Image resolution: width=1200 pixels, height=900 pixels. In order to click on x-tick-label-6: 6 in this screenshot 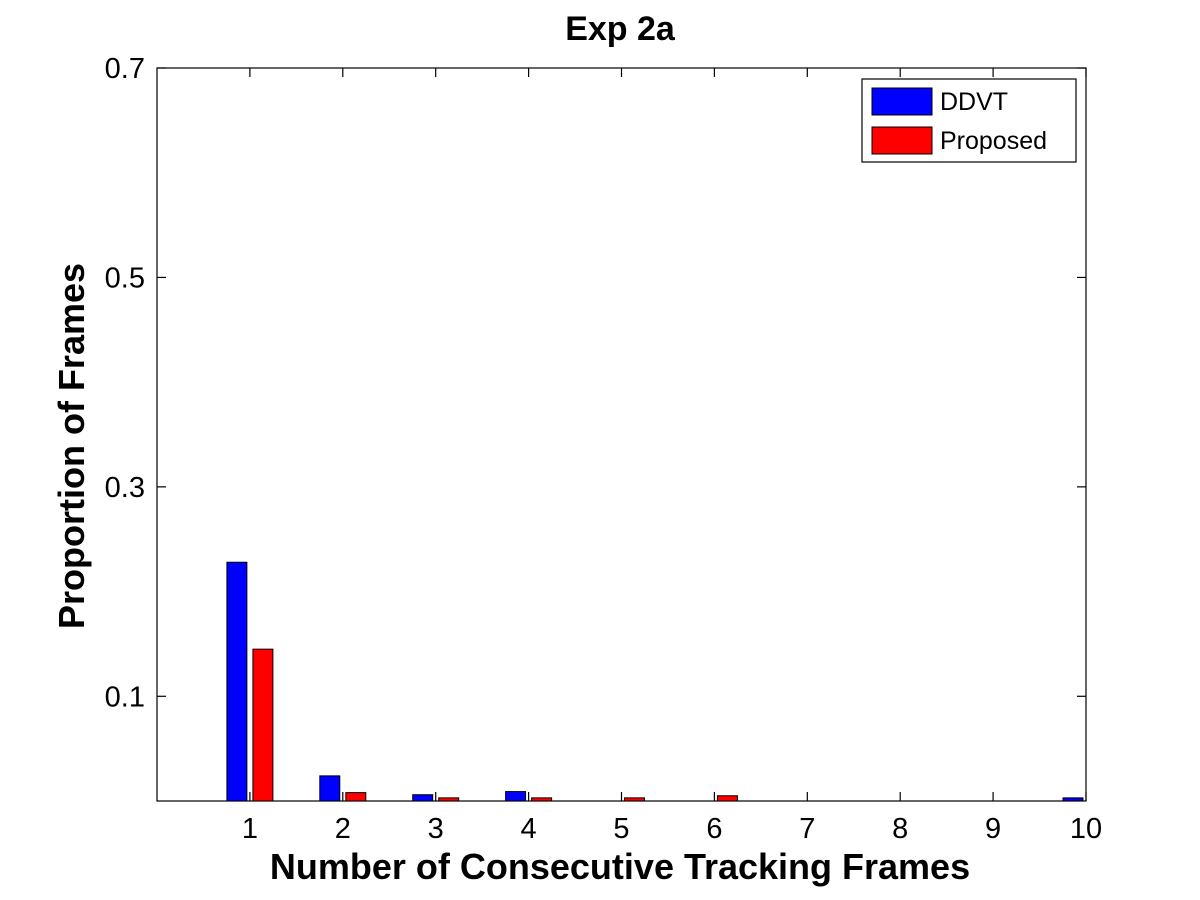, I will do `click(714, 829)`.